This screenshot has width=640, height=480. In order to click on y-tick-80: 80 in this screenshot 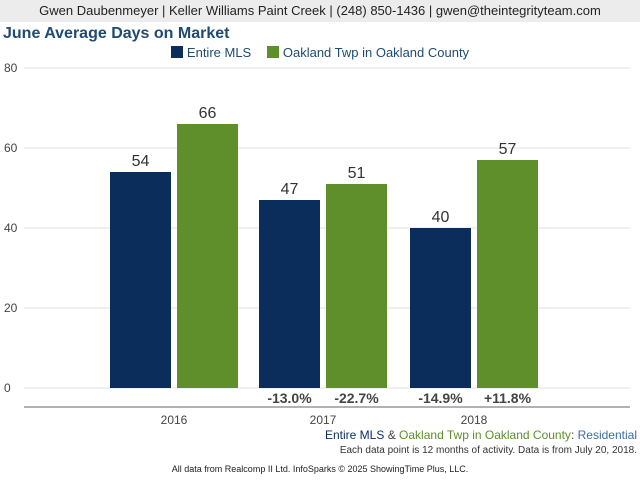, I will do `click(11, 68)`.